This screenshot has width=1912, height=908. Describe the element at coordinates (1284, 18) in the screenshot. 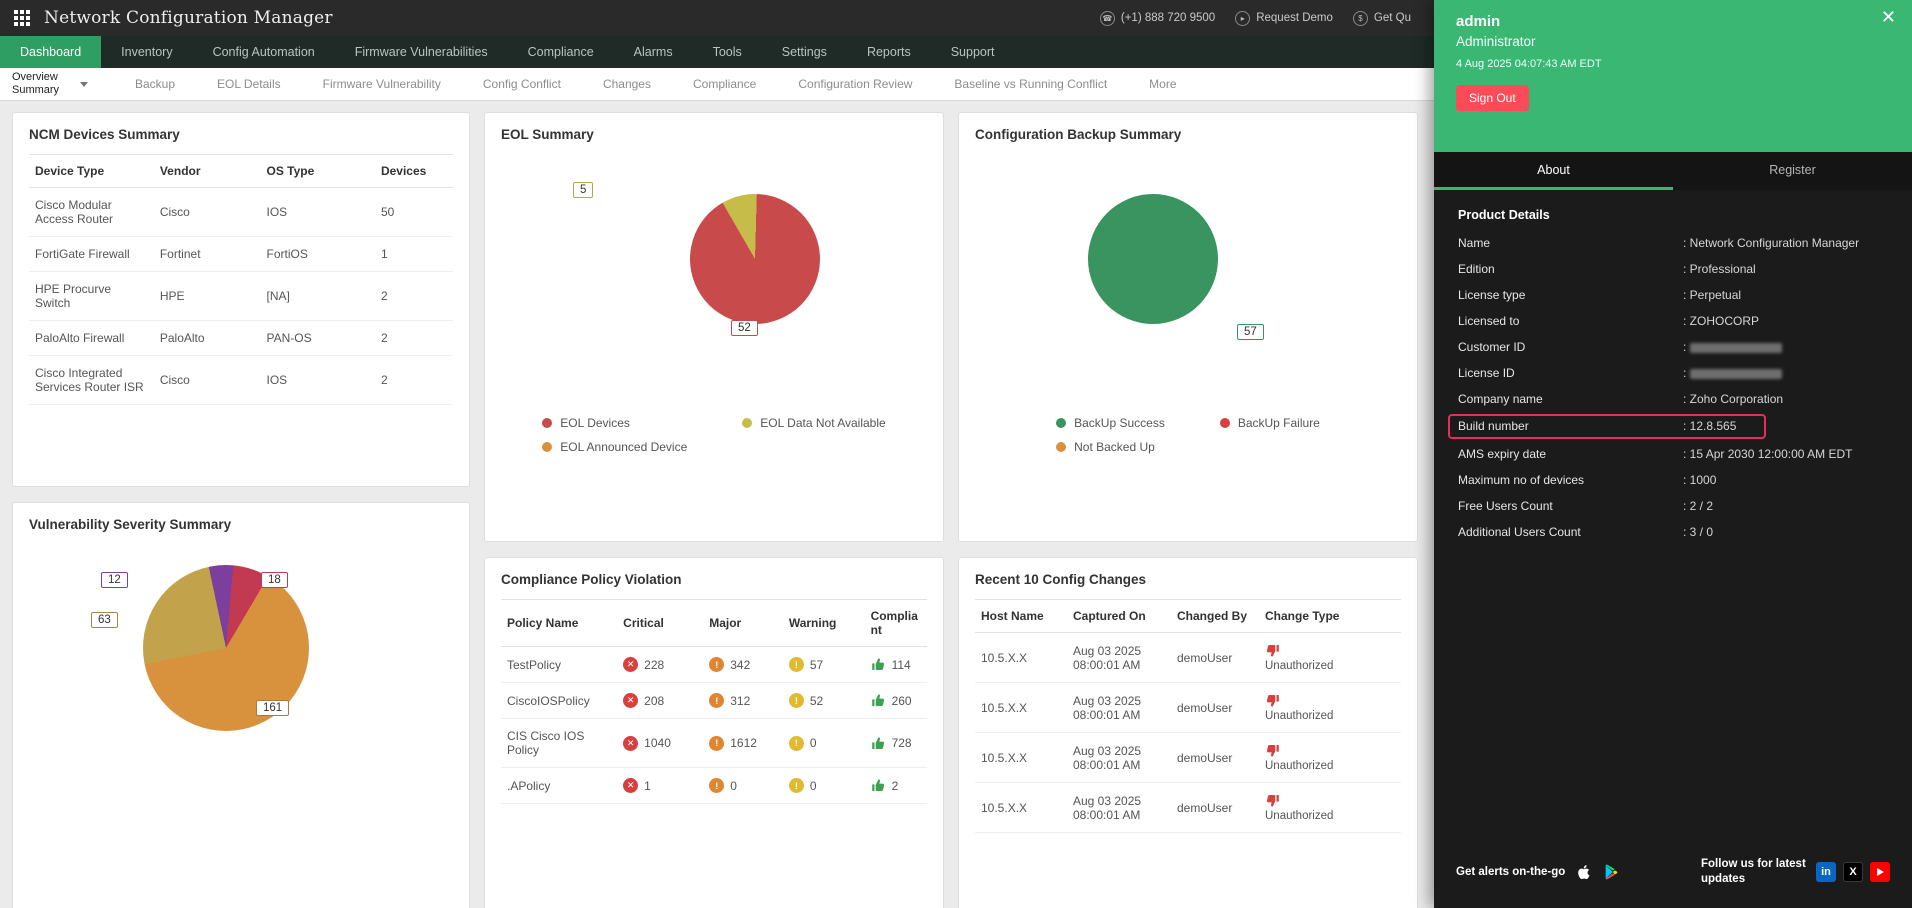

I see `request-demo-link: ▸ Request Demo` at that location.